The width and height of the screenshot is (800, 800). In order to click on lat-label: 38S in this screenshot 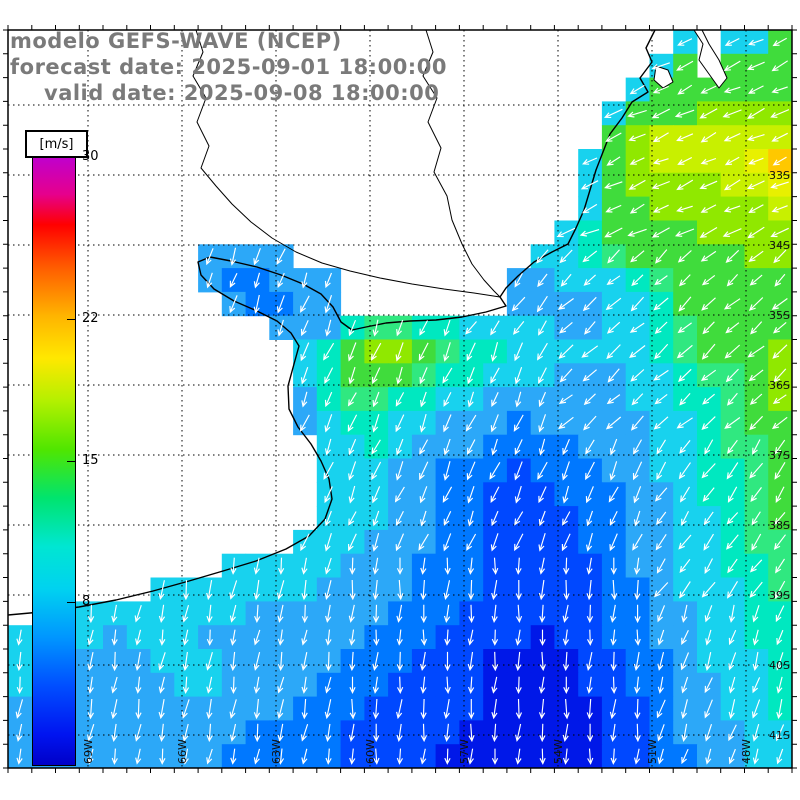, I will do `click(779, 525)`.